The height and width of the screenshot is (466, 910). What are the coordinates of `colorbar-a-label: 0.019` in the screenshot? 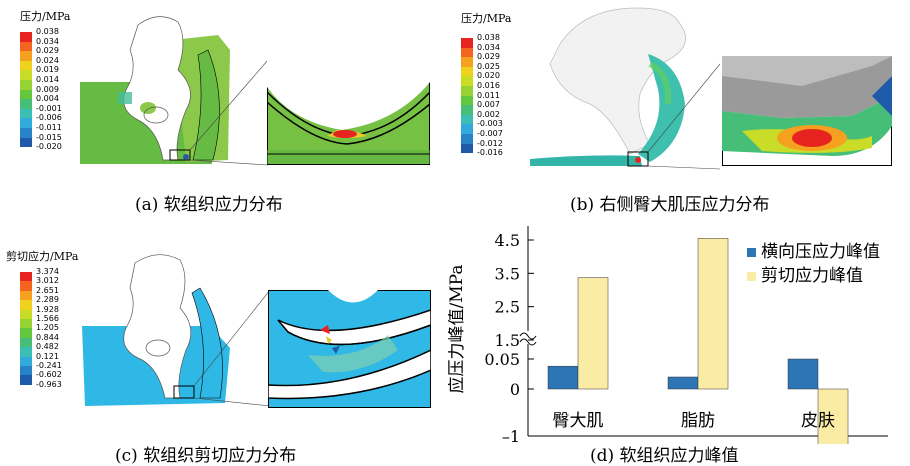 It's located at (47, 70).